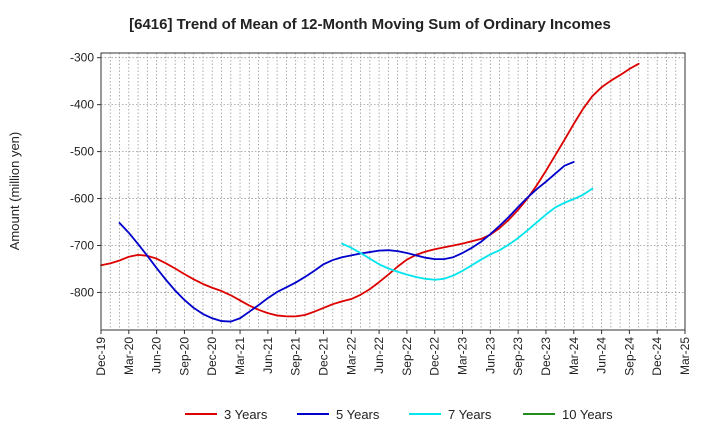  What do you see at coordinates (82, 152) in the screenshot?
I see `y-tick-label: -500` at bounding box center [82, 152].